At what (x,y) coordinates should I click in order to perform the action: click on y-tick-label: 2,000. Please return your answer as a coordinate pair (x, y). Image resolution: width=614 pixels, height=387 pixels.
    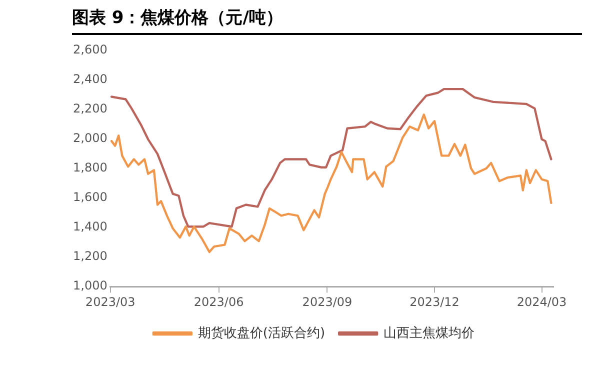
    Looking at the image, I should click on (90, 137).